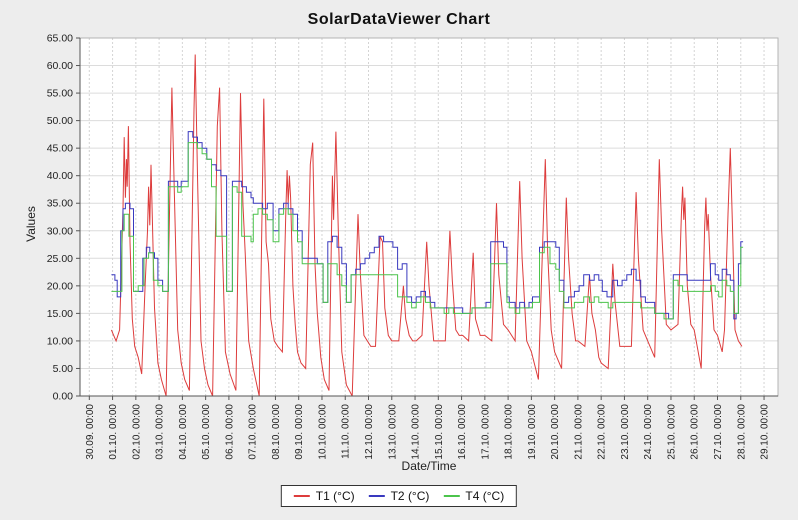  Describe the element at coordinates (439, 432) in the screenshot. I see `x-tick-label: 15.10. 00:00` at that location.